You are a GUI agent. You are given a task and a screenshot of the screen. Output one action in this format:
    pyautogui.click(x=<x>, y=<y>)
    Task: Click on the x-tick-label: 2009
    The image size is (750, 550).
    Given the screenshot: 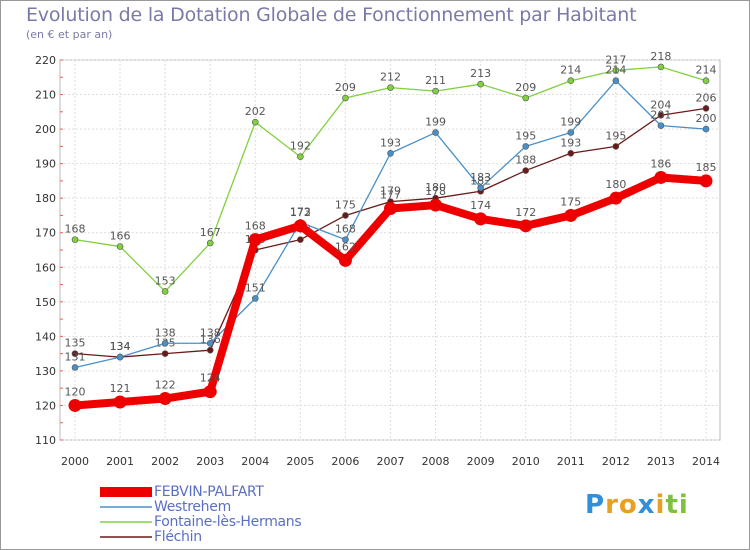 What is the action you would take?
    pyautogui.click(x=481, y=461)
    